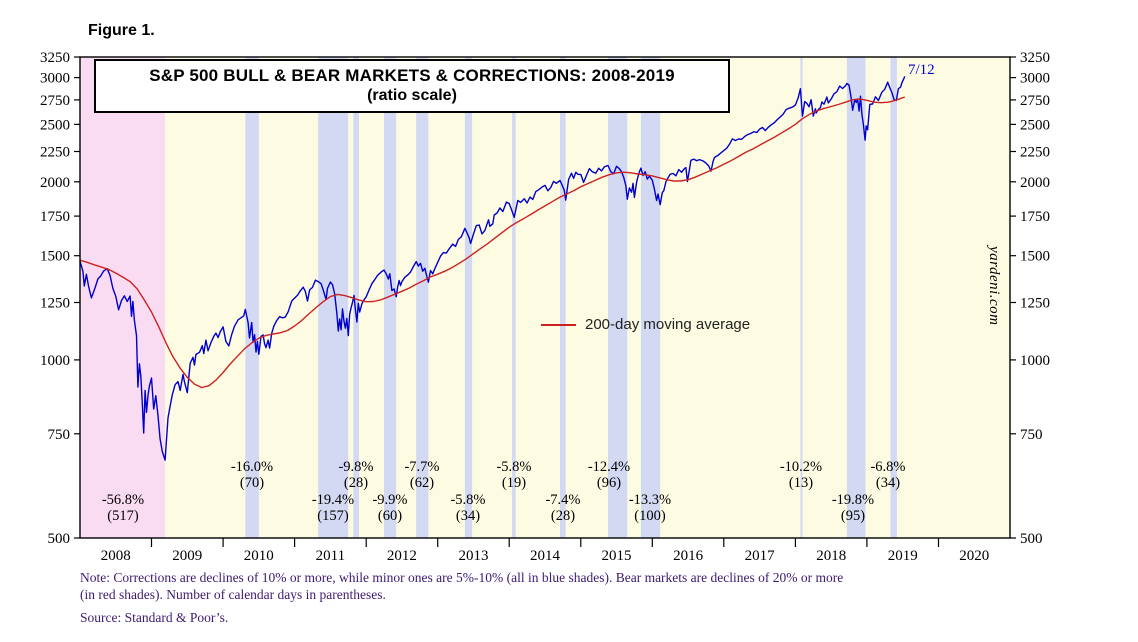  What do you see at coordinates (1035, 304) in the screenshot?
I see `y-axis-label-right: 1250` at bounding box center [1035, 304].